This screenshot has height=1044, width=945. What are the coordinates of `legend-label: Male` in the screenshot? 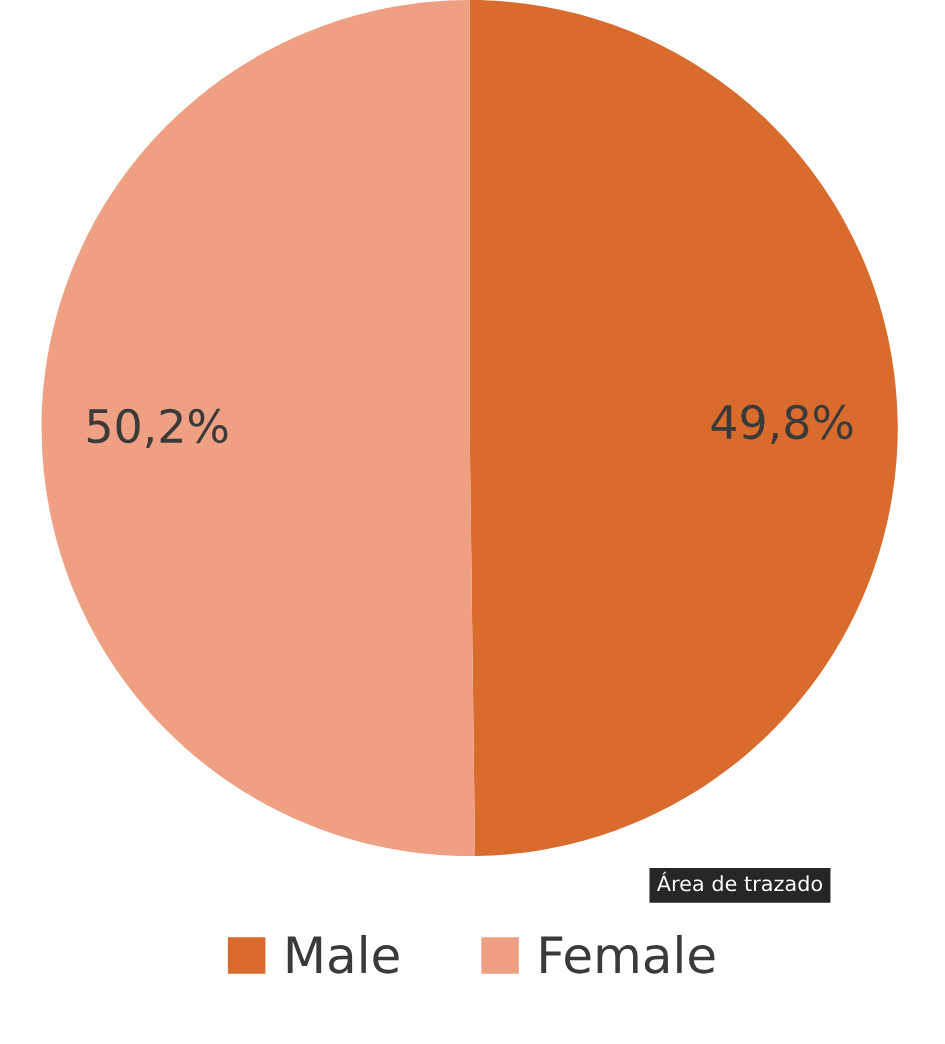 It's located at (343, 954).